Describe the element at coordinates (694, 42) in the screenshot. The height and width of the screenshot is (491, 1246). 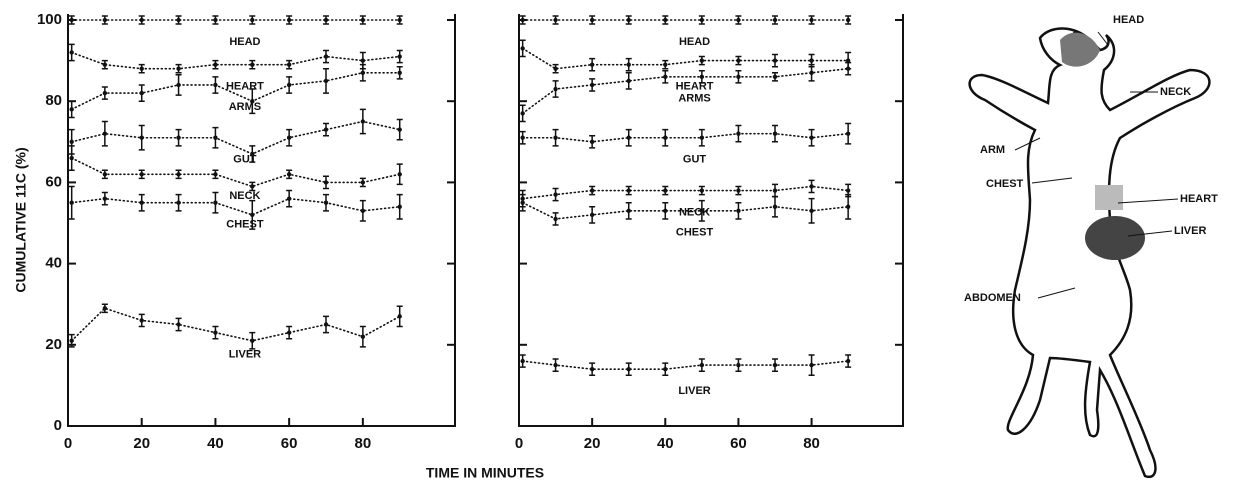
I see `series-label: HEAD` at that location.